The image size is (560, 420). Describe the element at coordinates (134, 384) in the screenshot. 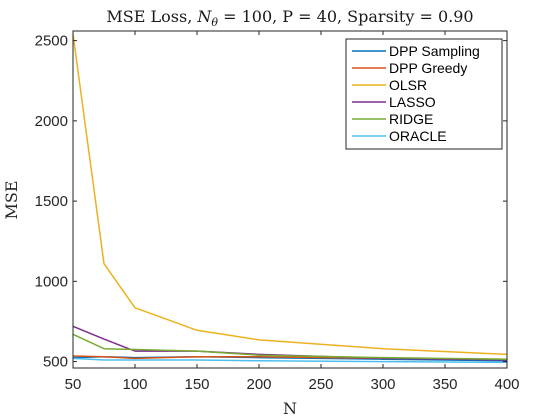

I see `x-tick-label: 100` at that location.